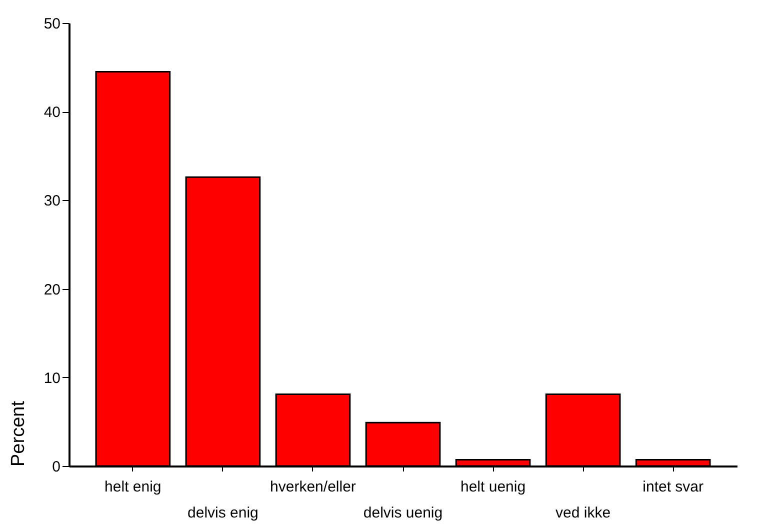 This screenshot has height=531, width=760. Describe the element at coordinates (56, 467) in the screenshot. I see `y-tick-label: 0` at that location.